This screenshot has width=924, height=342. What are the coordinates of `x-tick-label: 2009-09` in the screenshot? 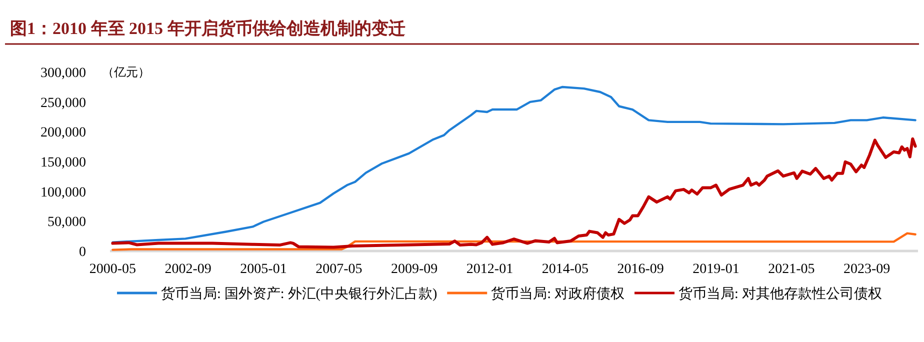 It's located at (414, 269).